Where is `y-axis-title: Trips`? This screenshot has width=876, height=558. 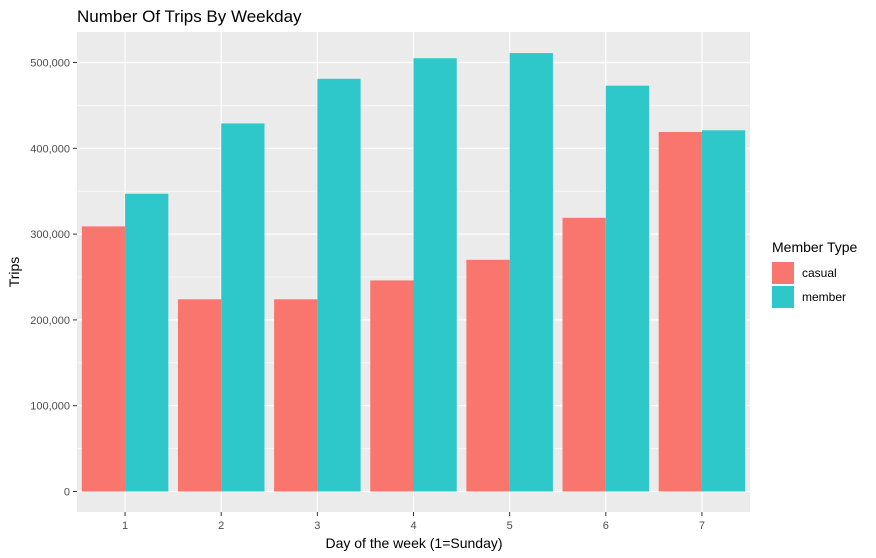
y-axis-title: Trips is located at coordinates (14, 272).